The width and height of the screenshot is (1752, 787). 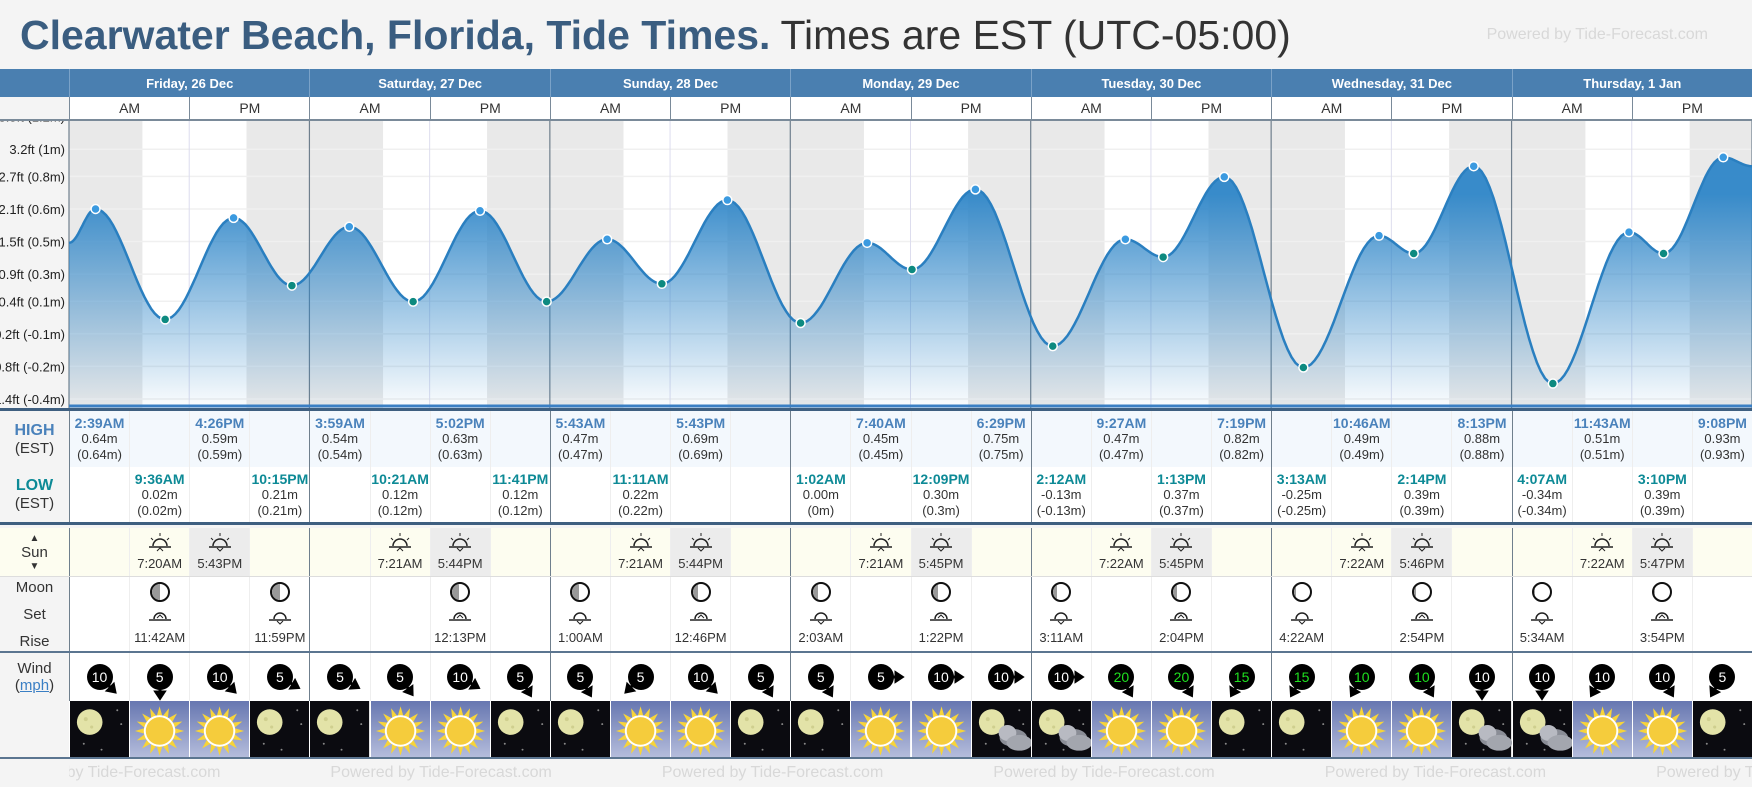 What do you see at coordinates (579, 439) in the screenshot?
I see `high-tide-cell: 5:43AM 0.47m (0.47m)` at bounding box center [579, 439].